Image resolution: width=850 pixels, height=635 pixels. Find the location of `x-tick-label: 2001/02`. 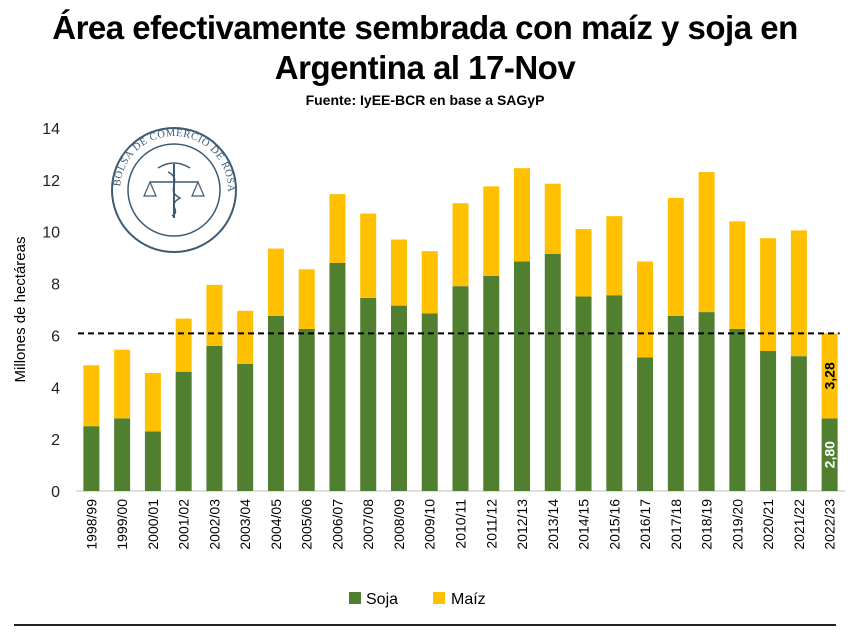

x-tick-label: 2001/02 is located at coordinates (184, 524).